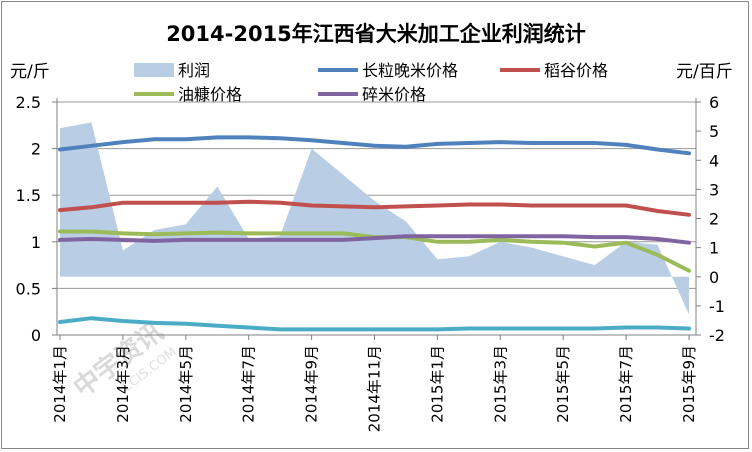 The width and height of the screenshot is (752, 452). What do you see at coordinates (394, 94) in the screenshot?
I see `legend-label: 碎米价格` at bounding box center [394, 94].